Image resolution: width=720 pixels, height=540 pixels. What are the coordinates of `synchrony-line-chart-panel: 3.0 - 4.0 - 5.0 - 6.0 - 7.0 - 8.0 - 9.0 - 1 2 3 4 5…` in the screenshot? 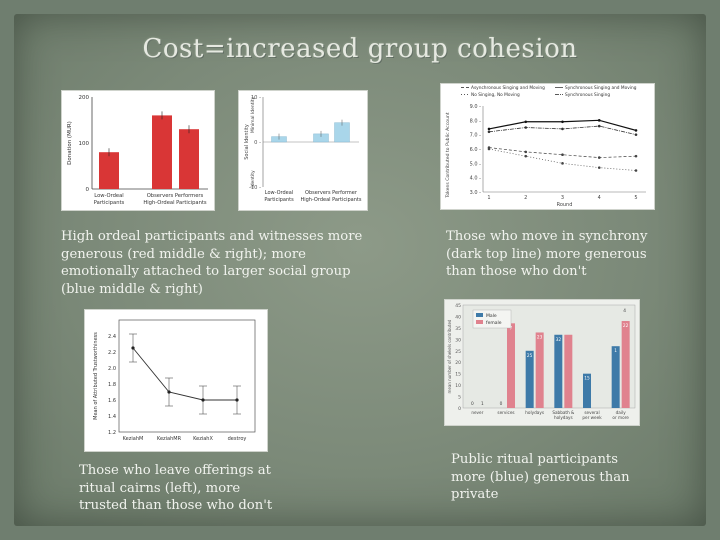 It's located at (547, 146).